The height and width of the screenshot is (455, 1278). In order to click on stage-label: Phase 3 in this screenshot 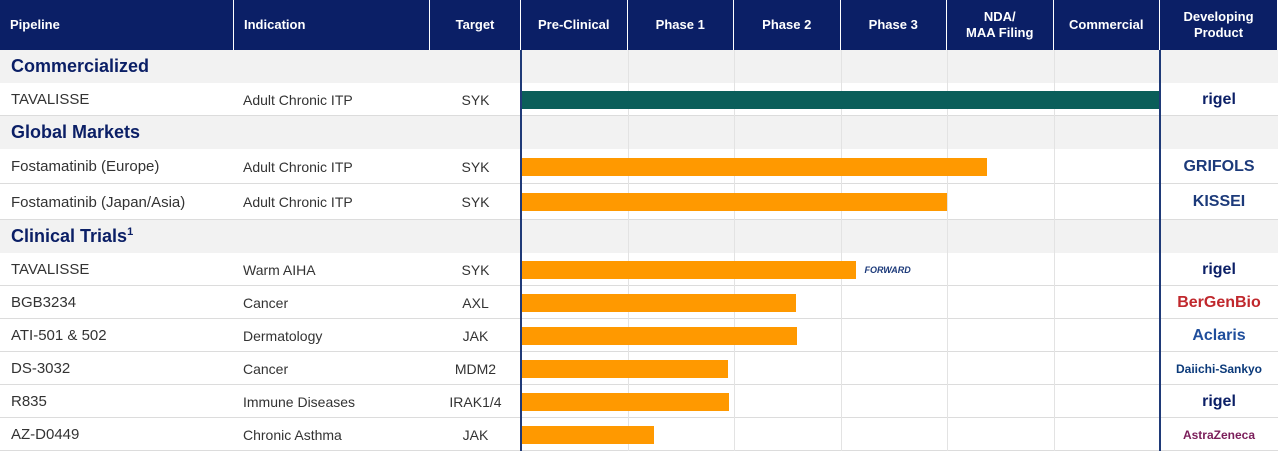, I will do `click(894, 25)`.